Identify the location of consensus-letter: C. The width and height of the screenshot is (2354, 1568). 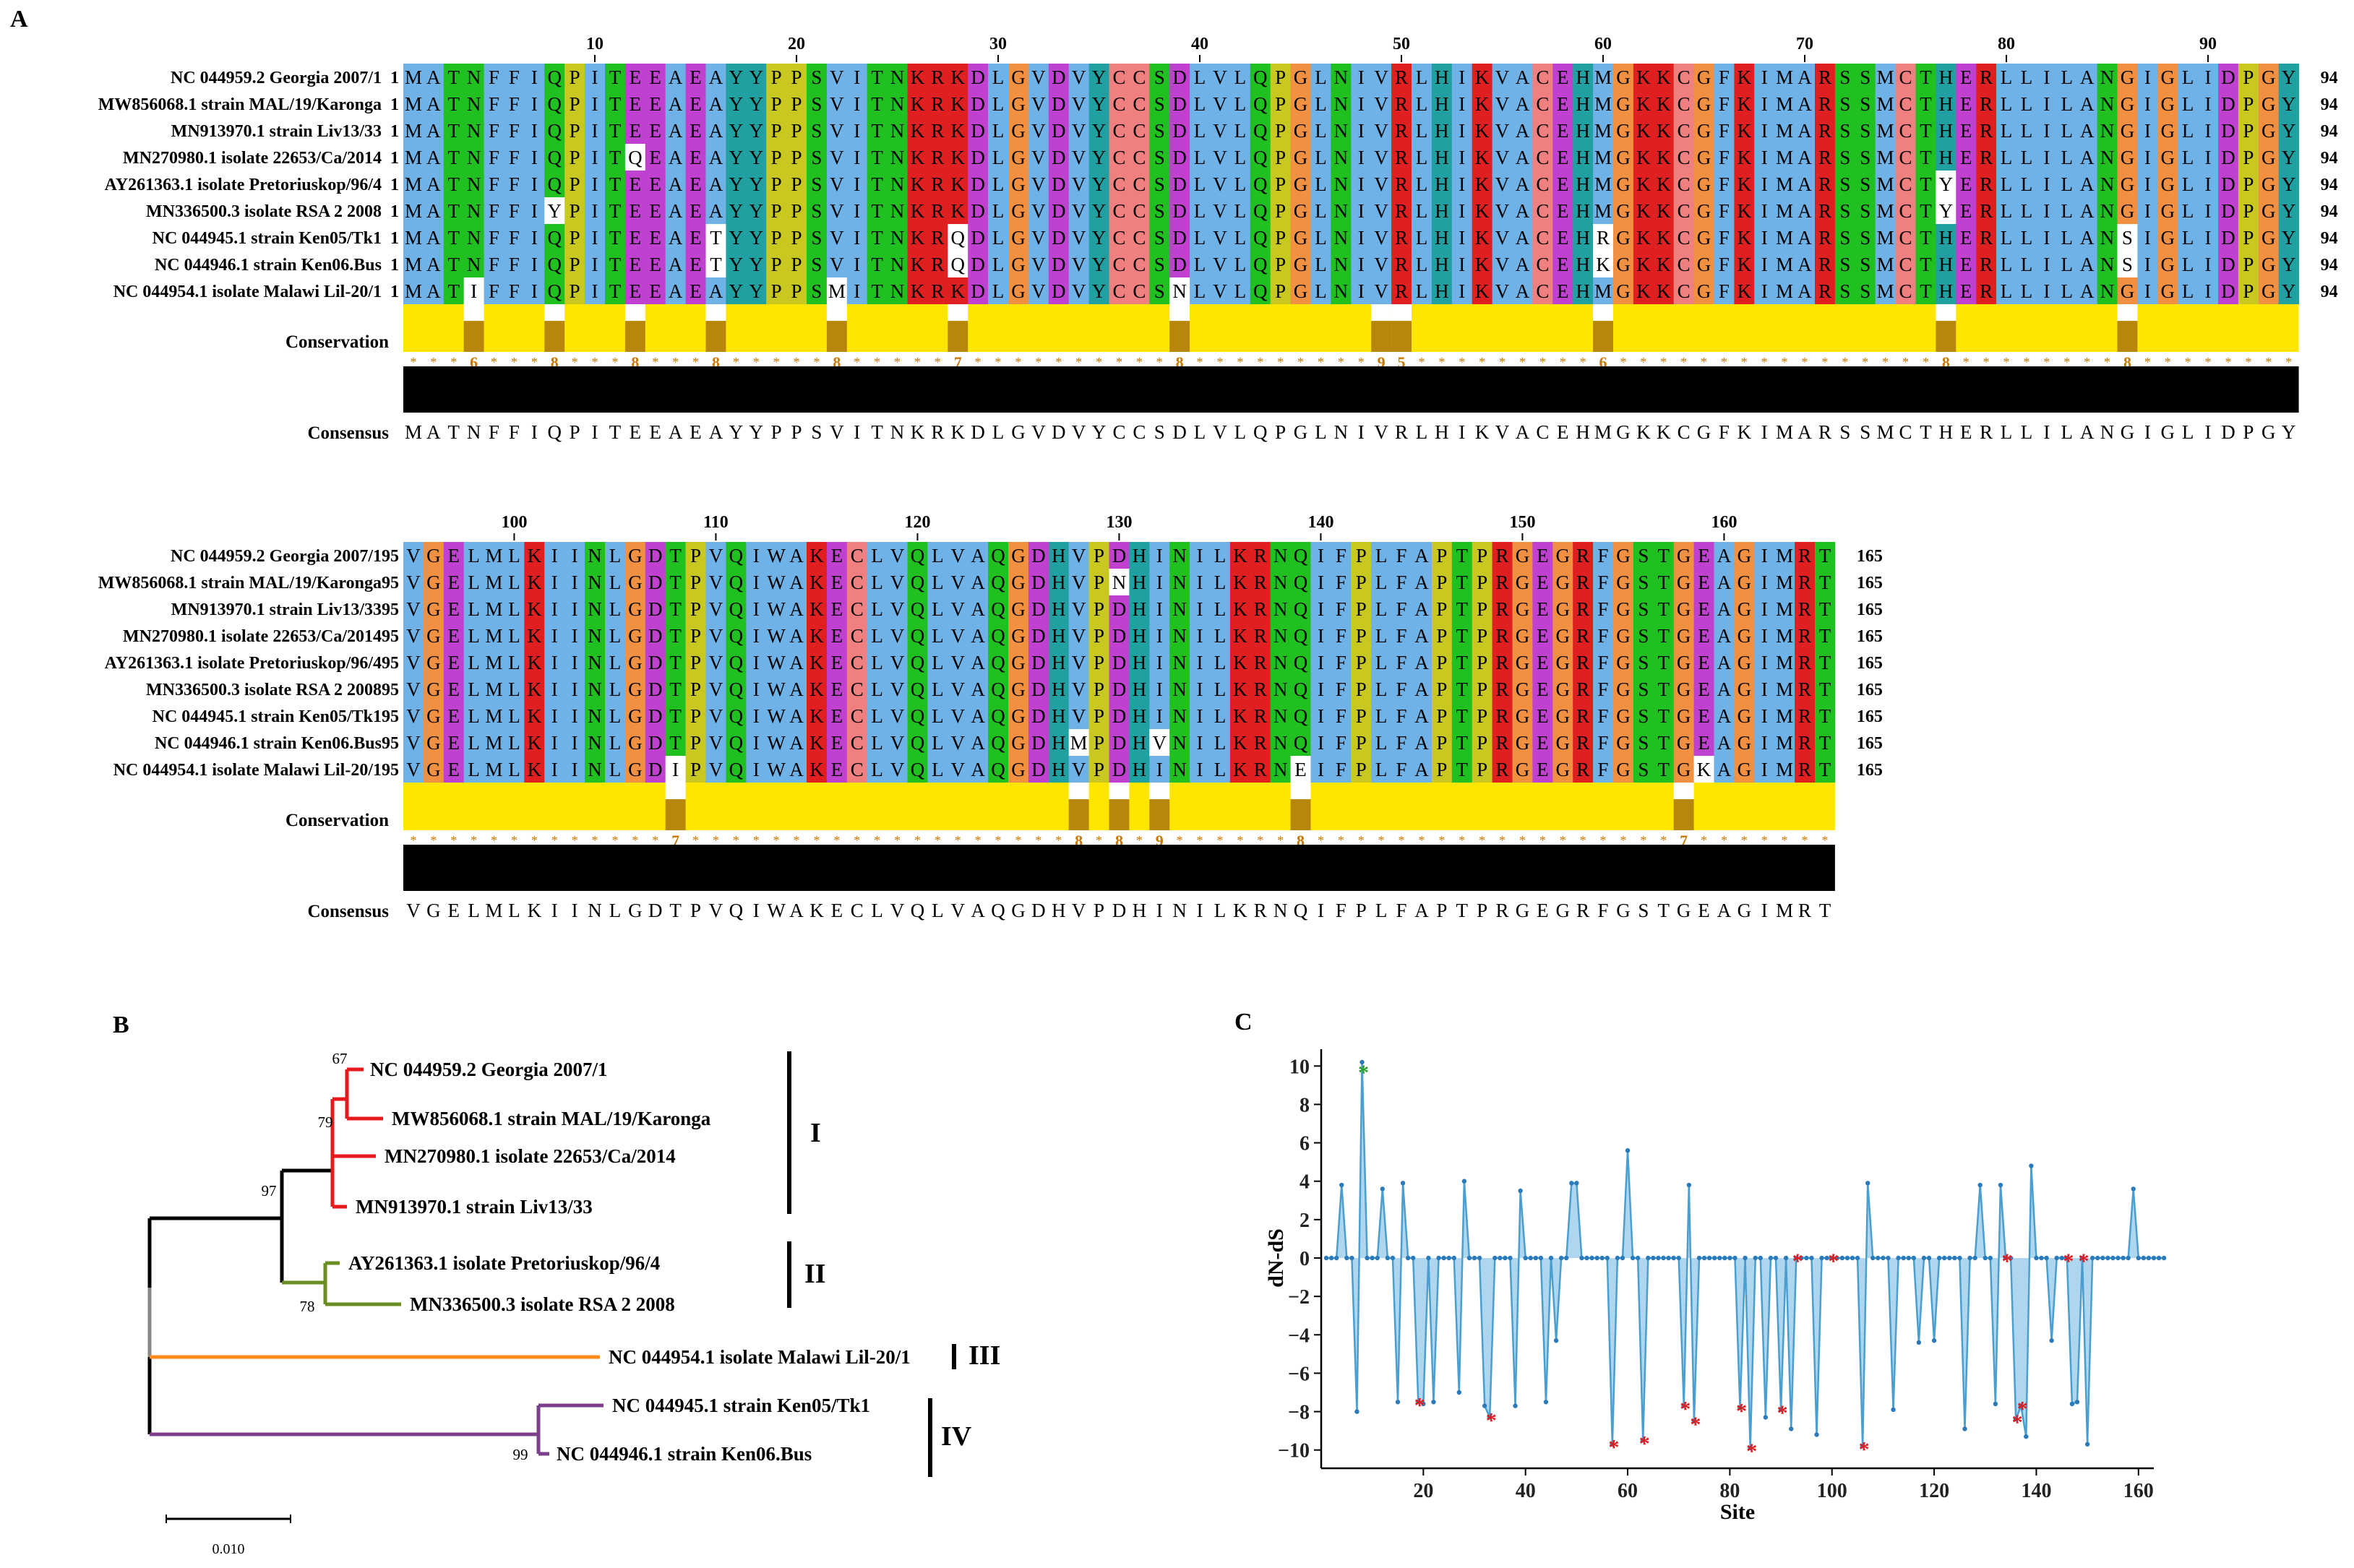
(1684, 432).